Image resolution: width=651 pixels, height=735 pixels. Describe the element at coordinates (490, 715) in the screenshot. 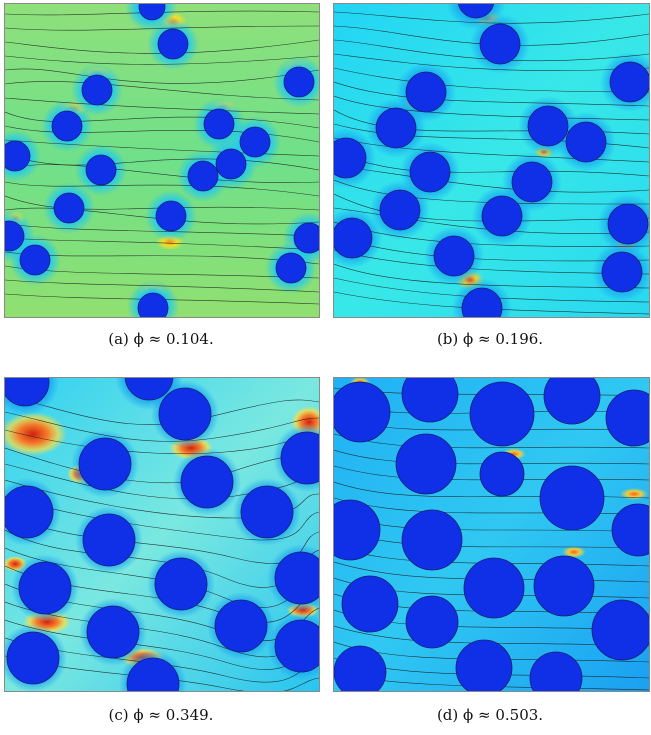

I see `caption-d: (d) ϕ ≈ 0.503.` at that location.